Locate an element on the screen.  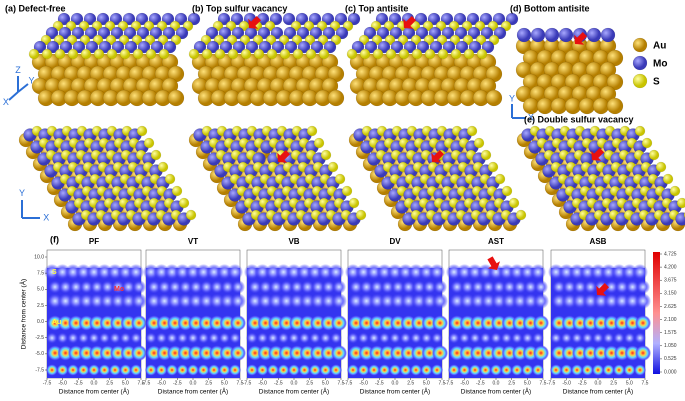
plot-title: DV is located at coordinates (395, 241).